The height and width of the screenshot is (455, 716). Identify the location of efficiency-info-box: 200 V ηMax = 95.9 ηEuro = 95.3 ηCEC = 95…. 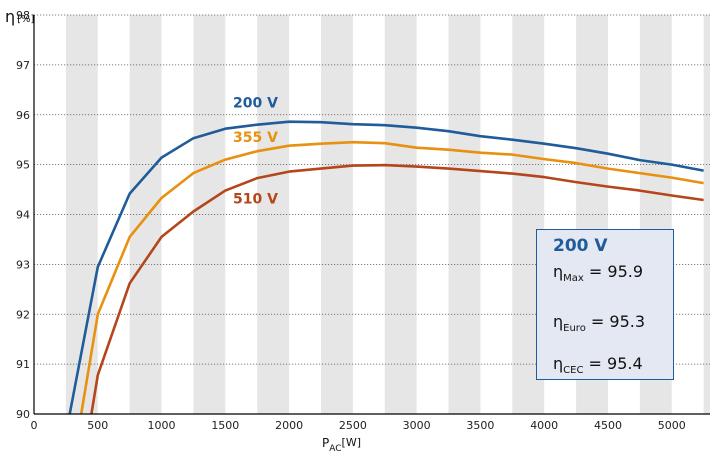
(605, 304).